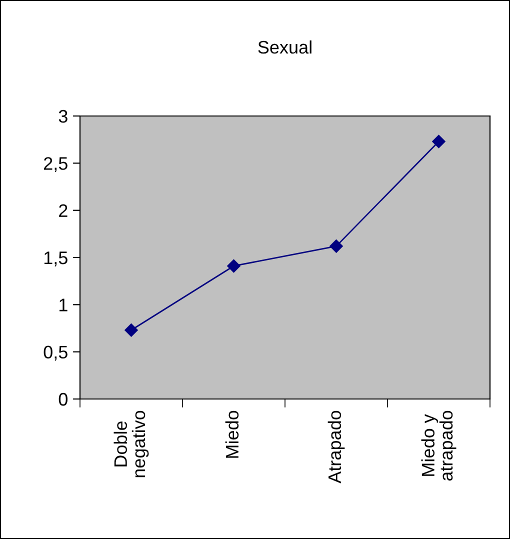 The height and width of the screenshot is (539, 510). Describe the element at coordinates (56, 353) in the screenshot. I see `y-tick-label: 0,5` at that location.